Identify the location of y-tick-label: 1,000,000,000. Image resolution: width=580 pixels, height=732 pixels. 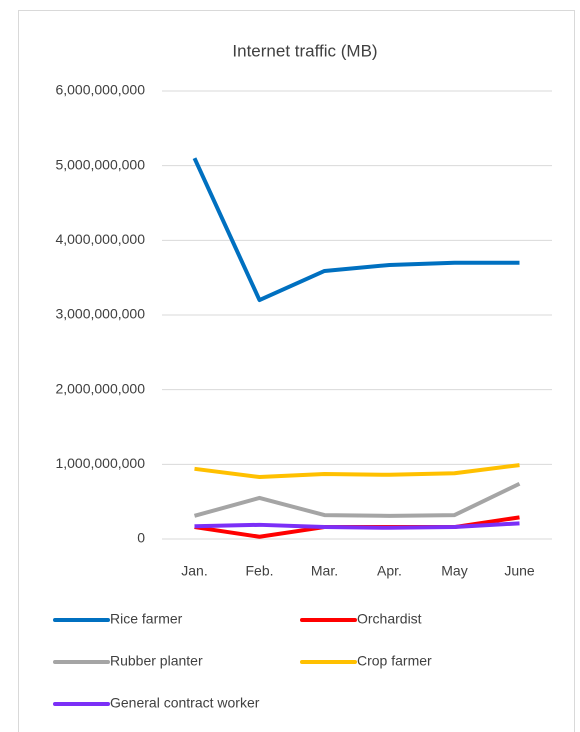
(100, 463).